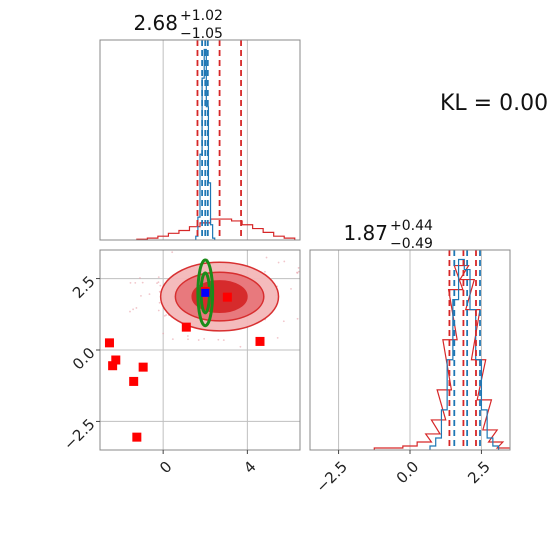 Image resolution: width=550 pixels, height=550 pixels. I want to click on joint-y-tick-label-1: 0.0, so click(84, 359).